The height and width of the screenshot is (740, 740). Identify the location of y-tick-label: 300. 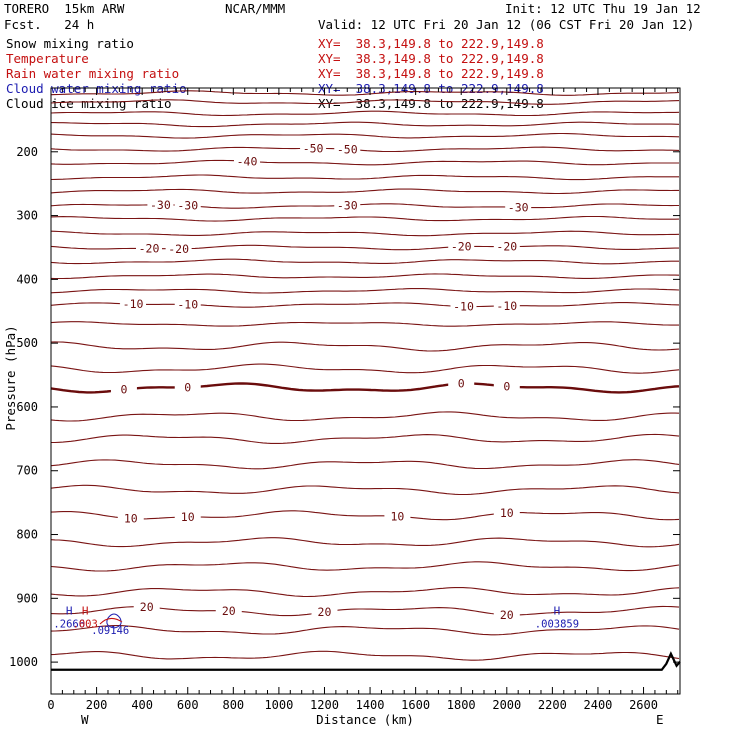
(27, 216).